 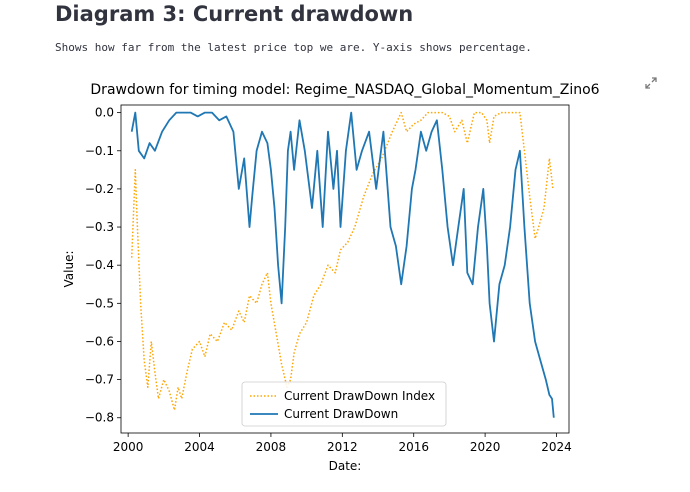 I want to click on y-tick-label: −0.3, so click(x=99, y=227).